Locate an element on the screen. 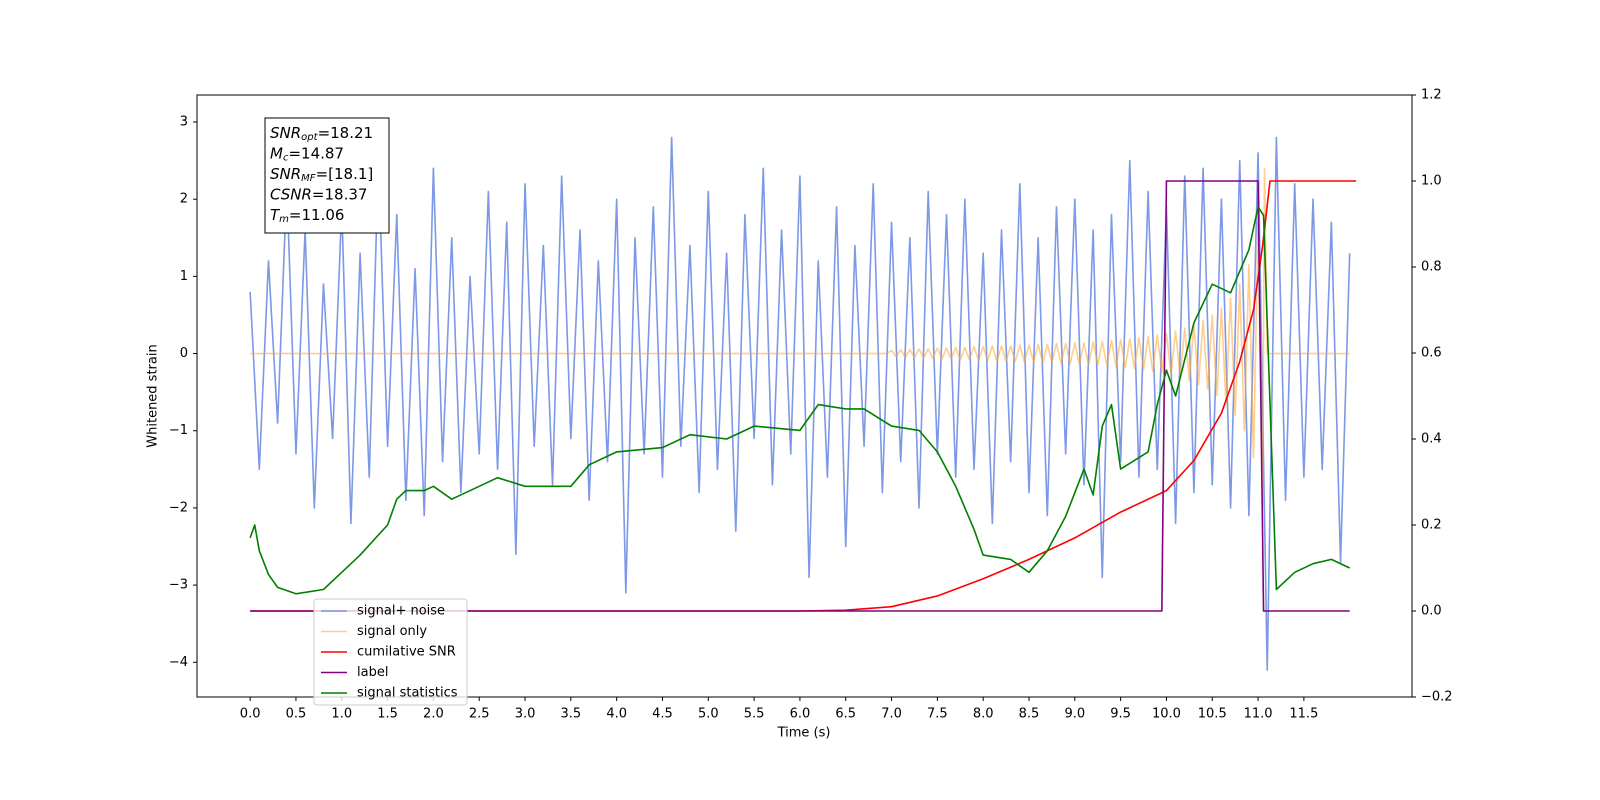 Image resolution: width=1600 pixels, height=800 pixels. x-tick-label: 5.0 is located at coordinates (708, 714).